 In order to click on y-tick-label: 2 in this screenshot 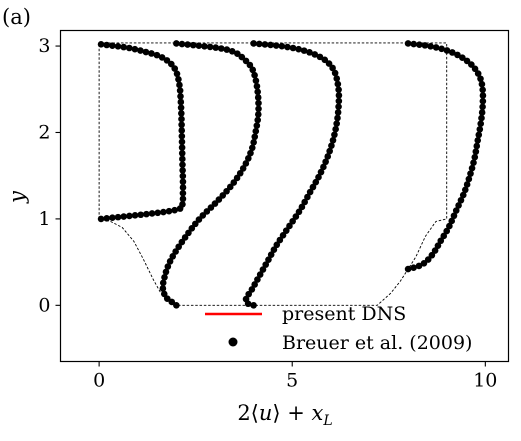, I will do `click(44, 132)`.